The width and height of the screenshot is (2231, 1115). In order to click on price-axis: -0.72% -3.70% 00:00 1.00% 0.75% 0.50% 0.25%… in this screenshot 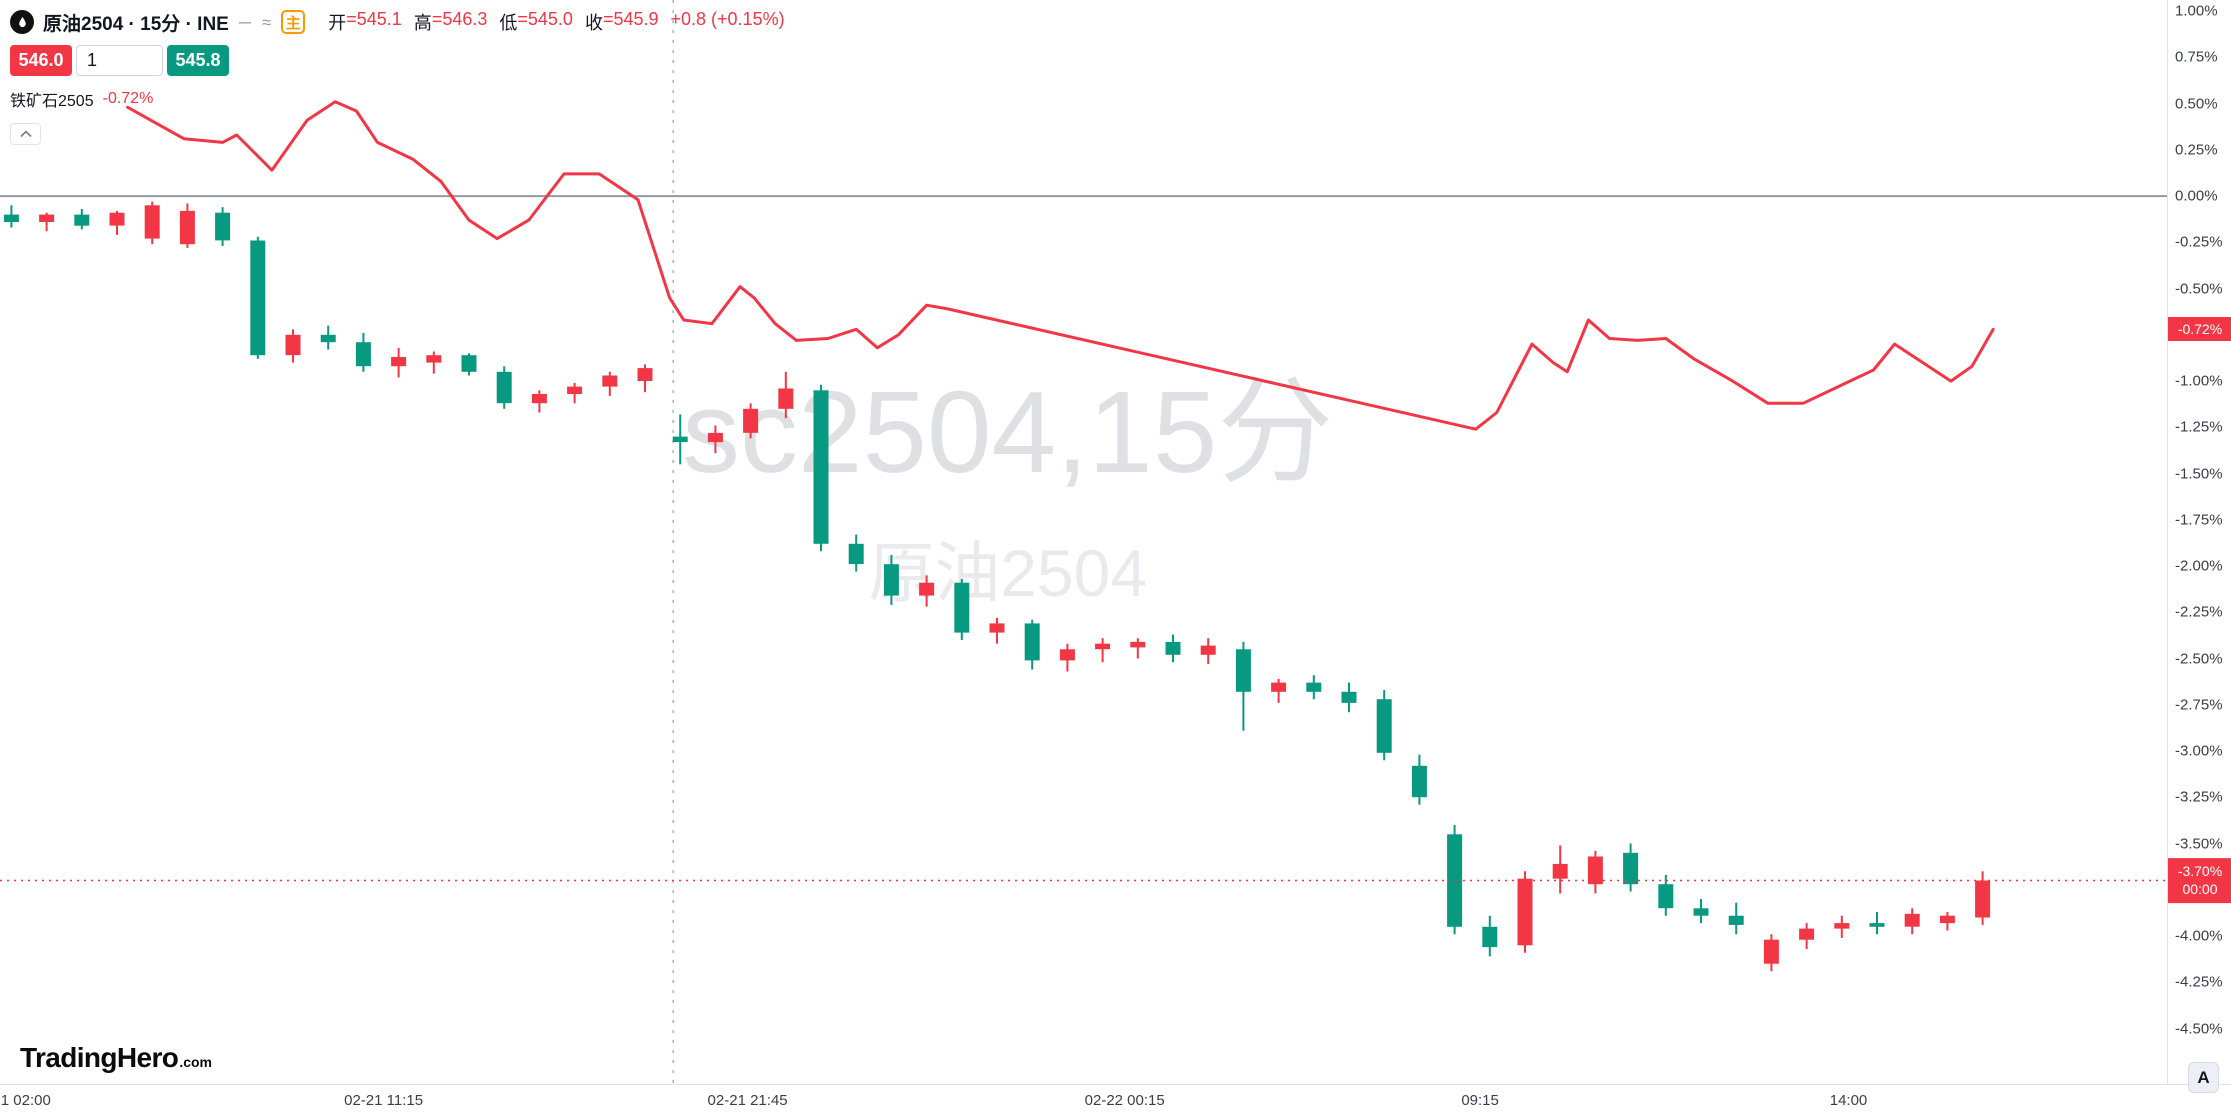, I will do `click(2199, 542)`.